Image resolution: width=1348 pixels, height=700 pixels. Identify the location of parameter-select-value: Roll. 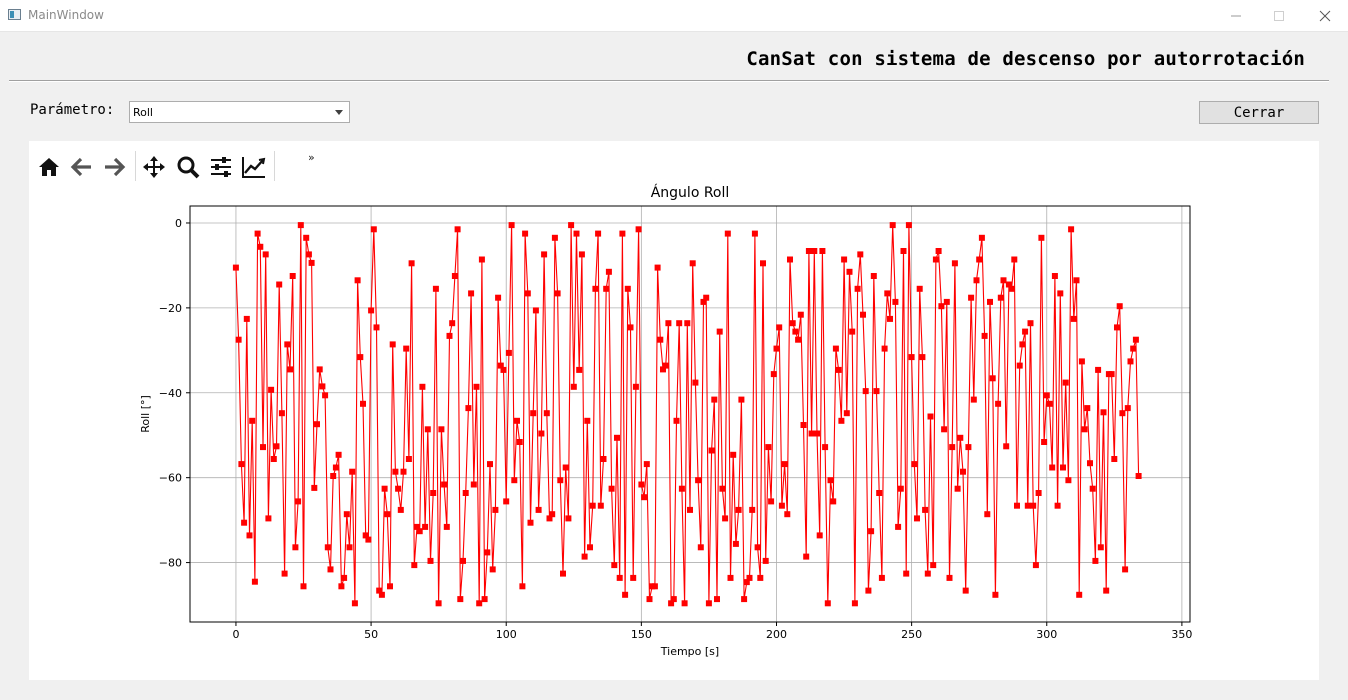
(143, 112).